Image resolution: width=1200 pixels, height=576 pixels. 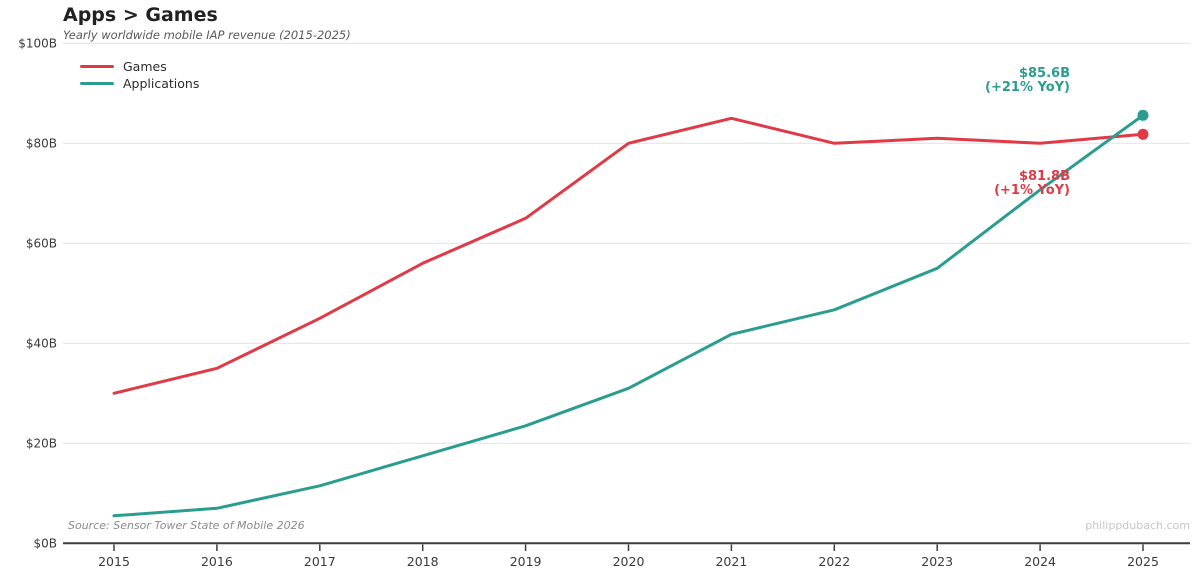 I want to click on games-annotation: $81.8B (+1% YoY), so click(x=995, y=184).